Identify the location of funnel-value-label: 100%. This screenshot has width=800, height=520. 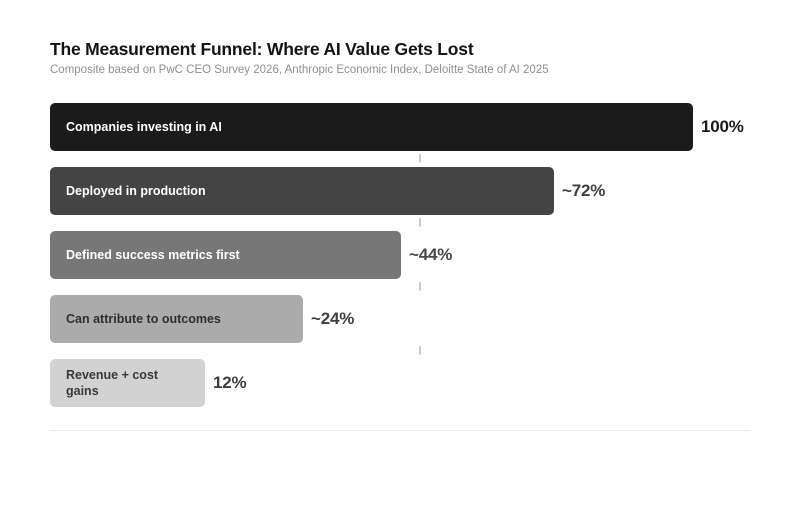
(722, 126).